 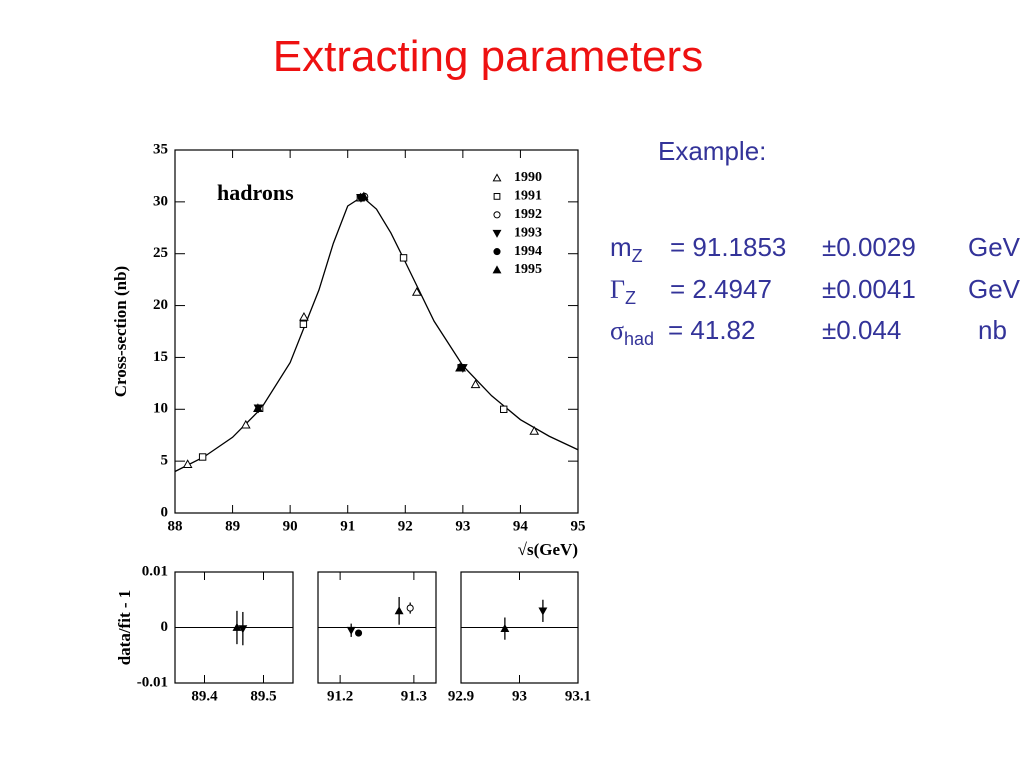 I want to click on x-tick-label: 89, so click(x=232, y=526).